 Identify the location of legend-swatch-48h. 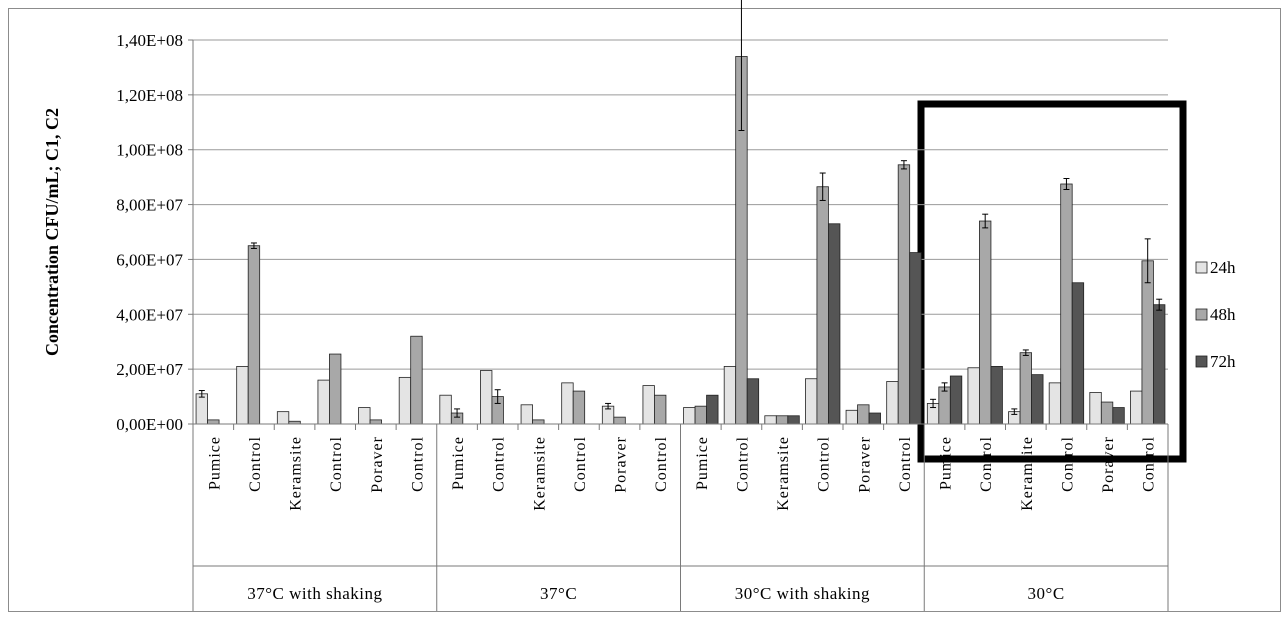
(1201, 314).